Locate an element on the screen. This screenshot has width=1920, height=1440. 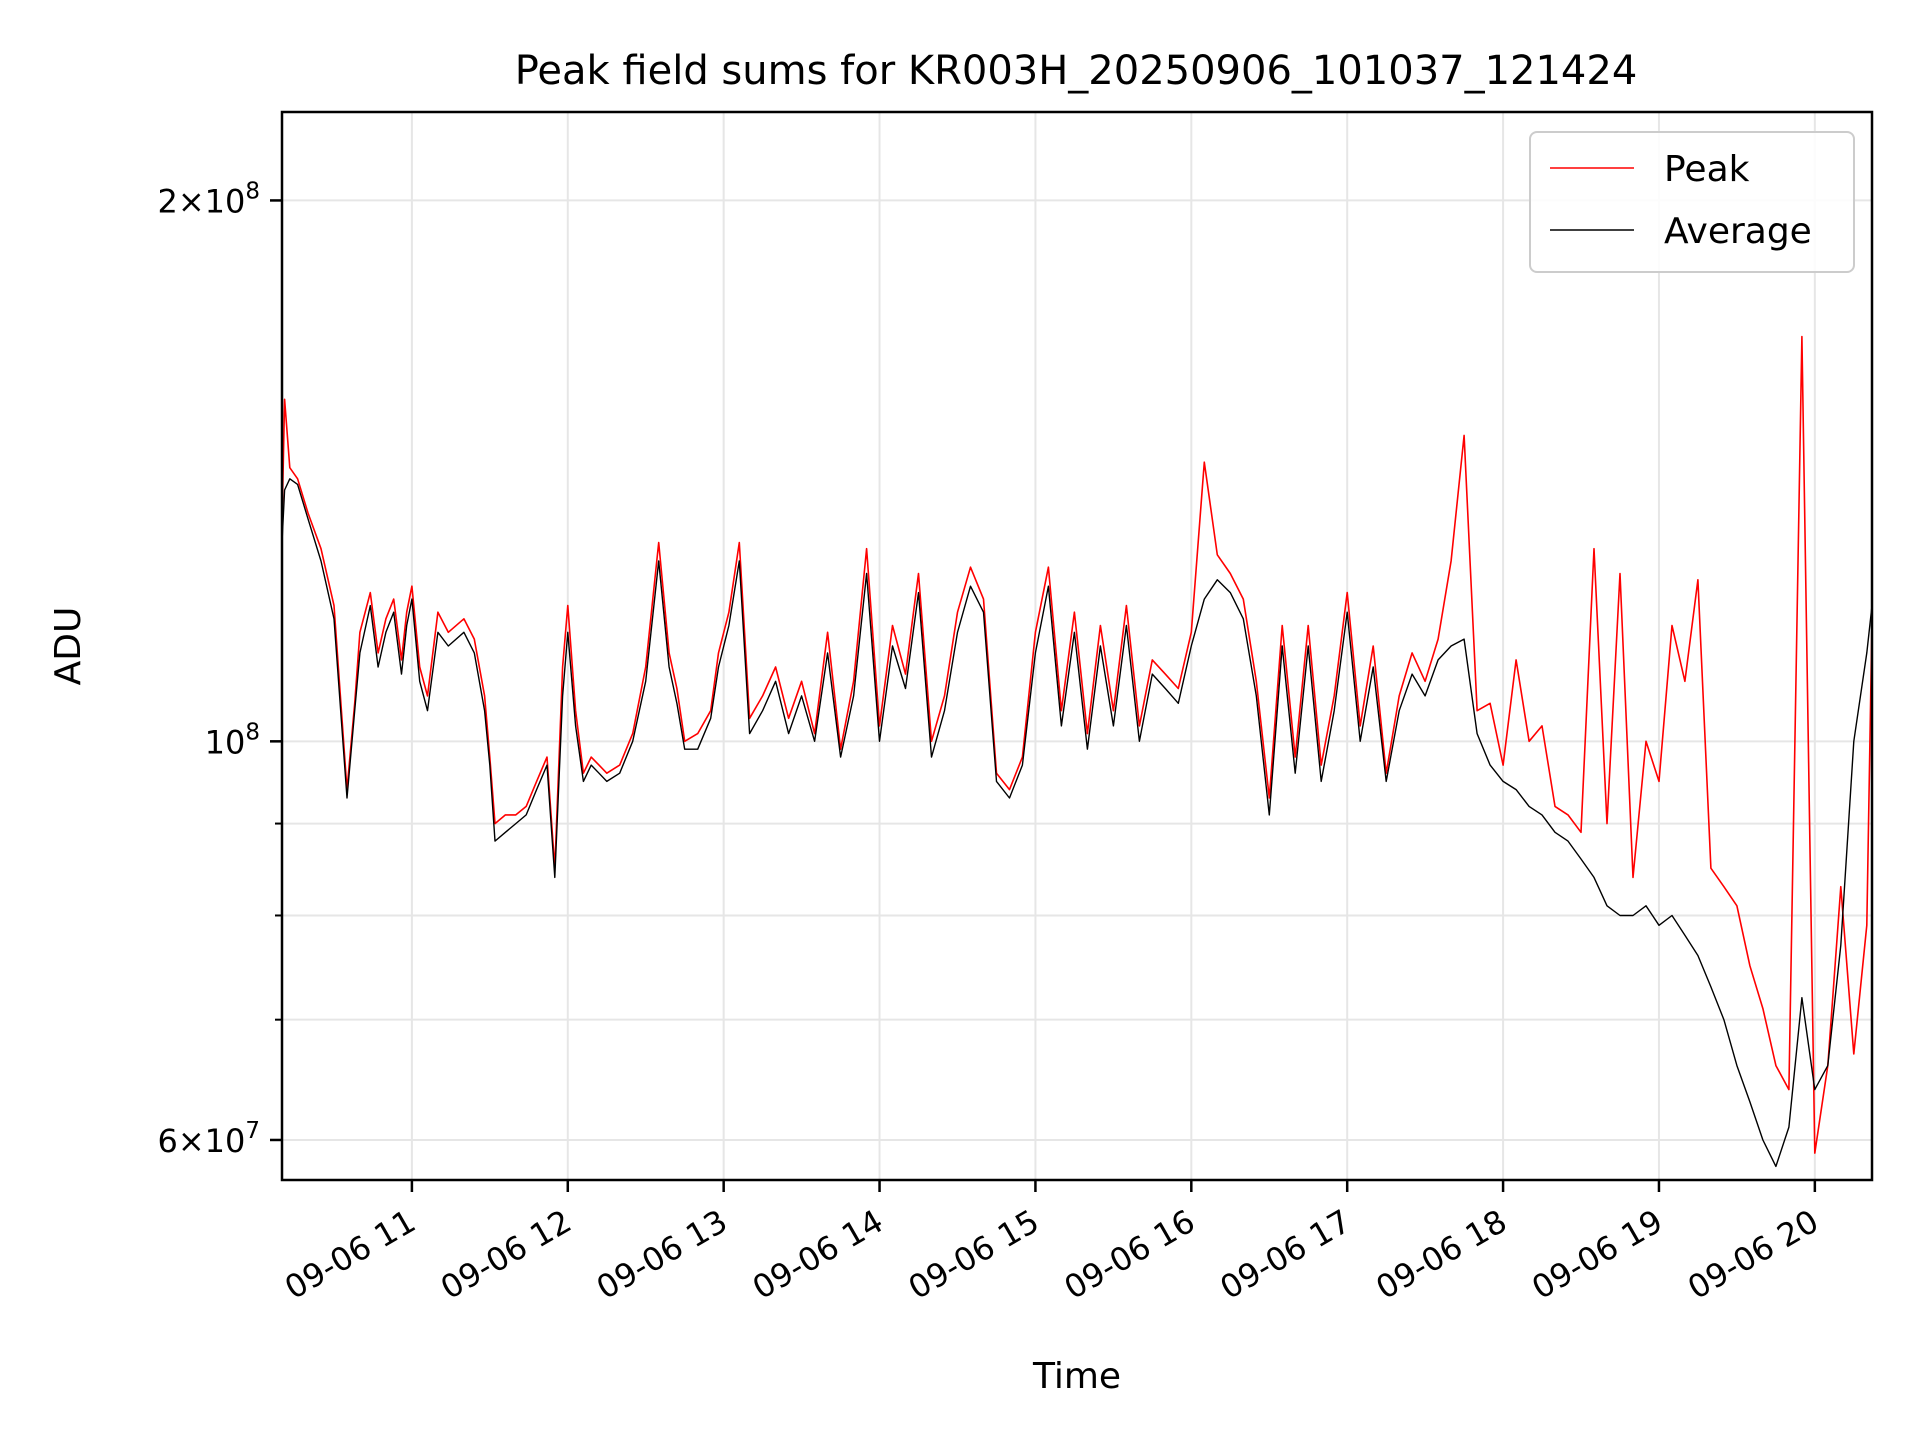
legend: Peak Average is located at coordinates (1692, 202).